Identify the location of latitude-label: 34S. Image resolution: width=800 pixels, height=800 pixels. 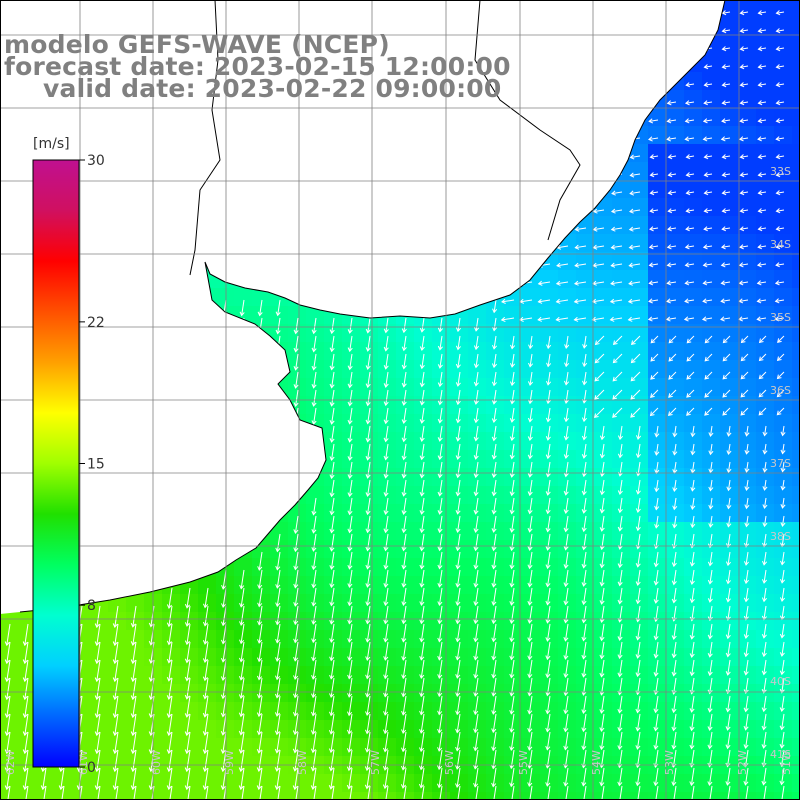
(780, 244).